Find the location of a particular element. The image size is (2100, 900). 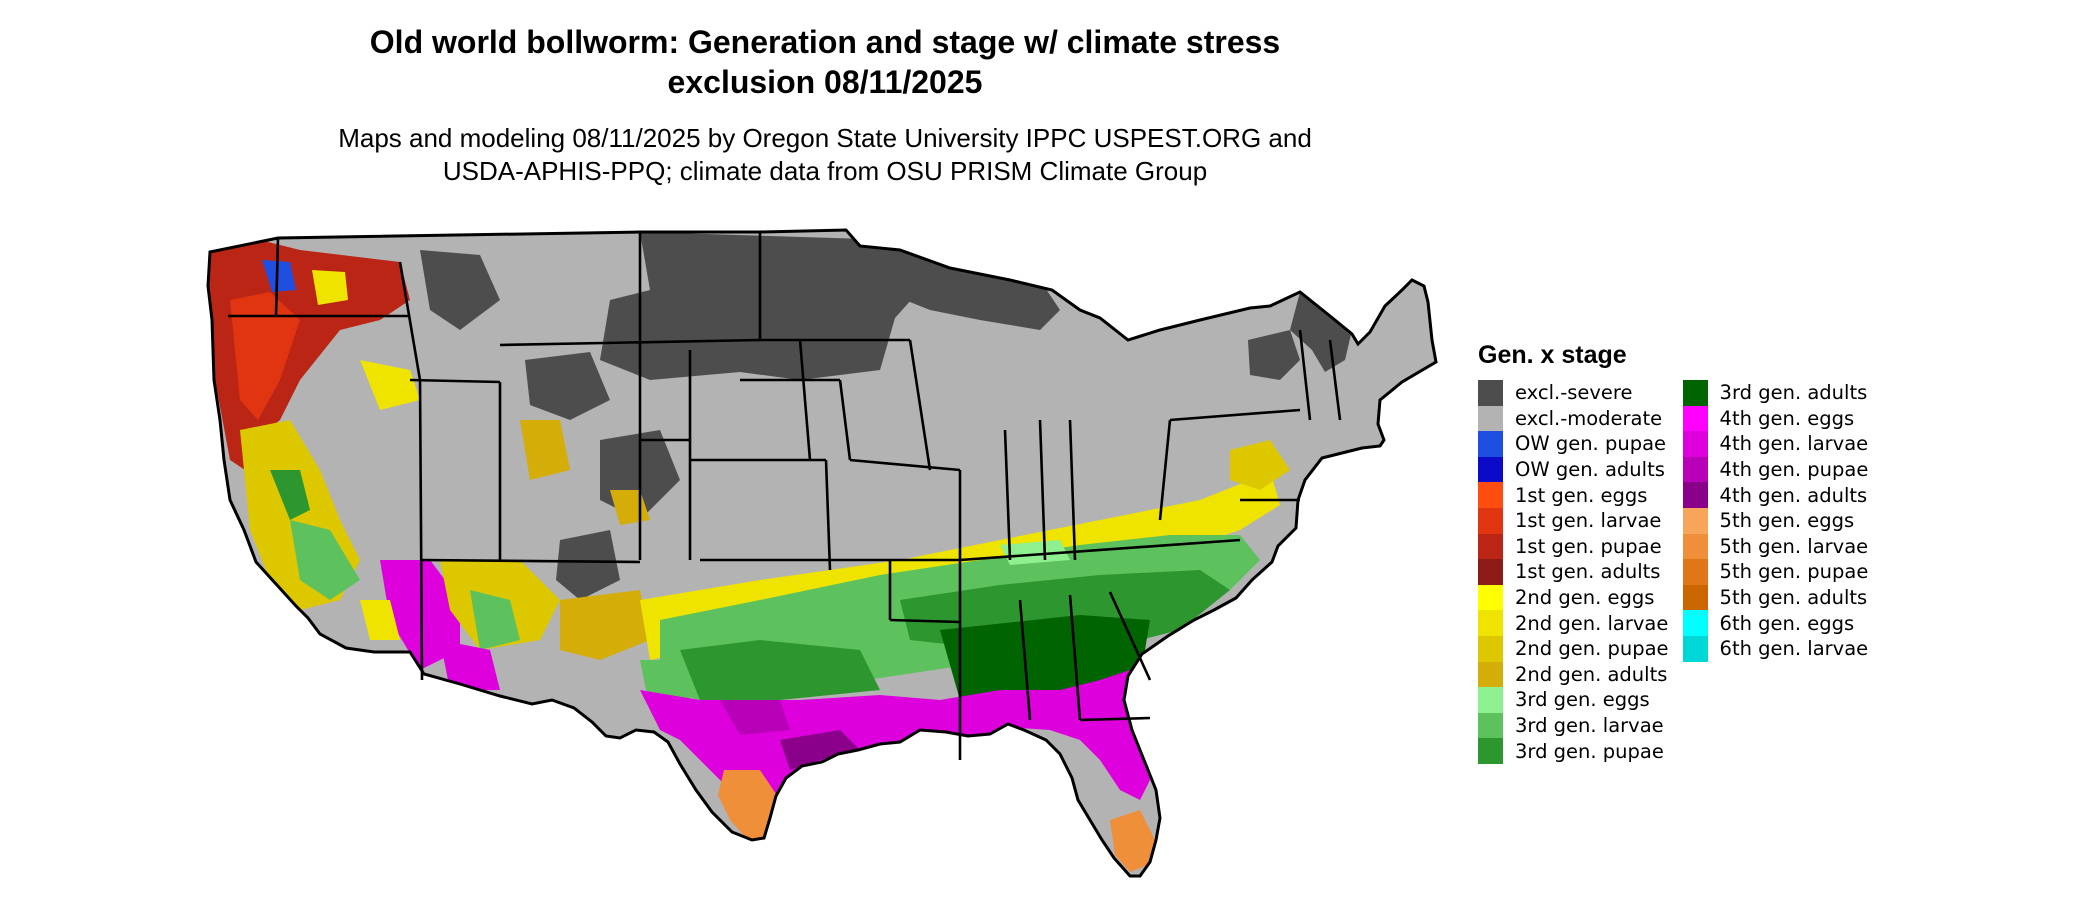

legend-item: 3rd gen. pupae is located at coordinates (1573, 751).